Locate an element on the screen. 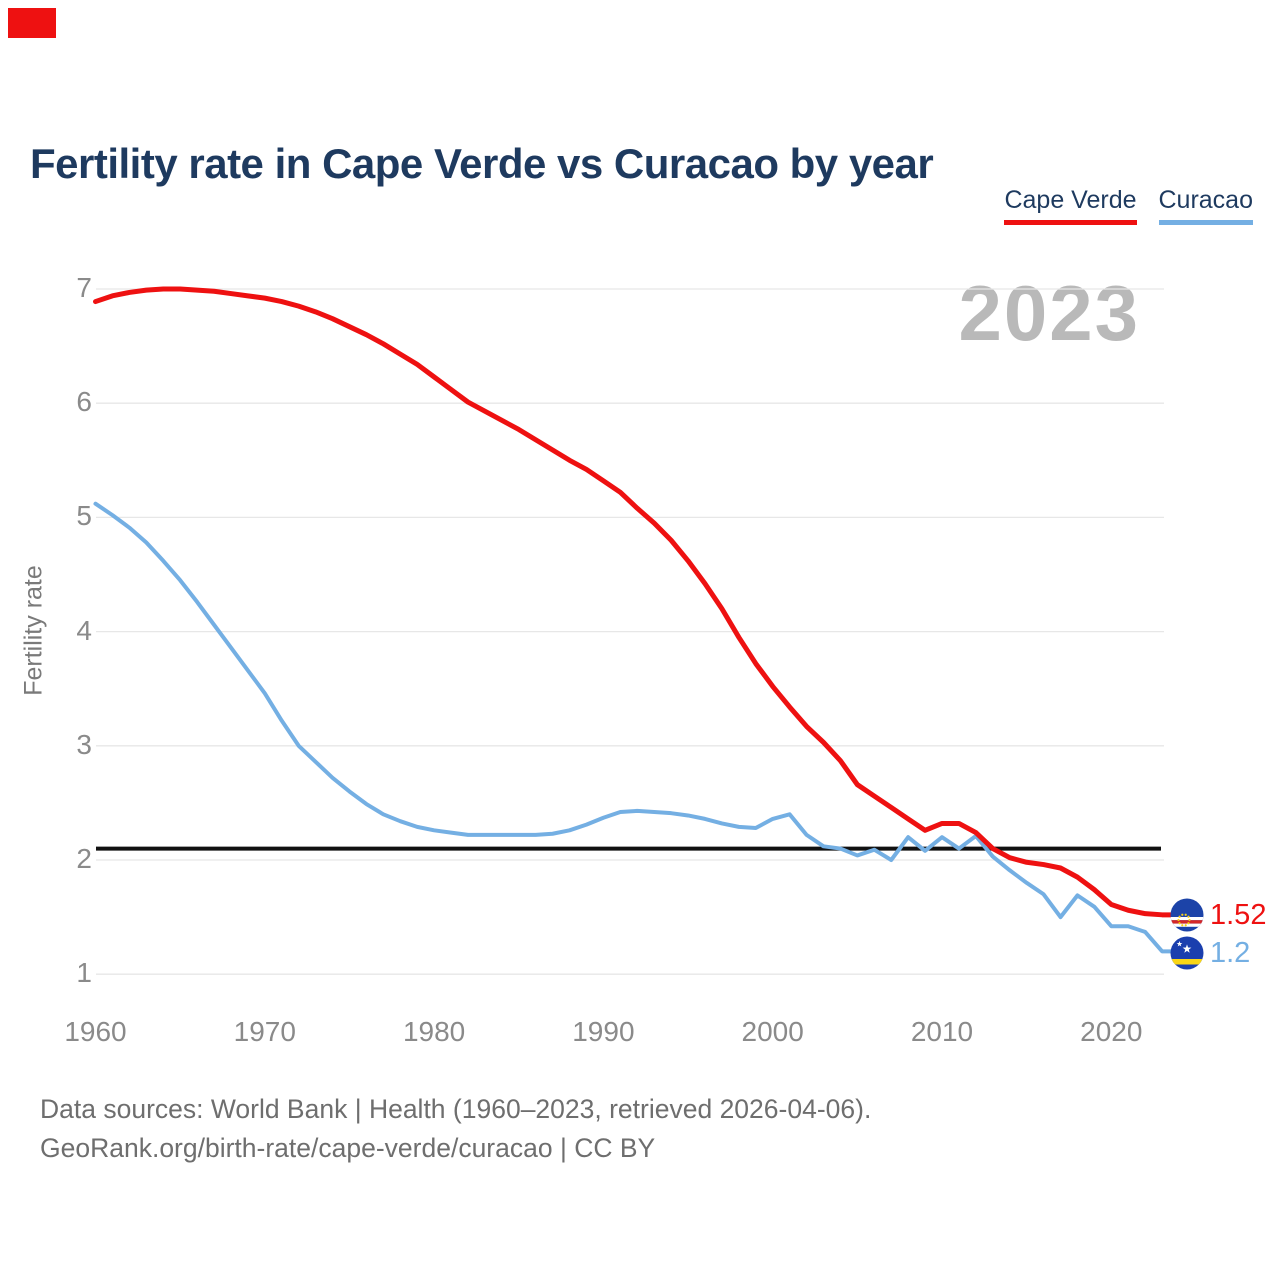  watermark-year: 2023 is located at coordinates (1049, 313).